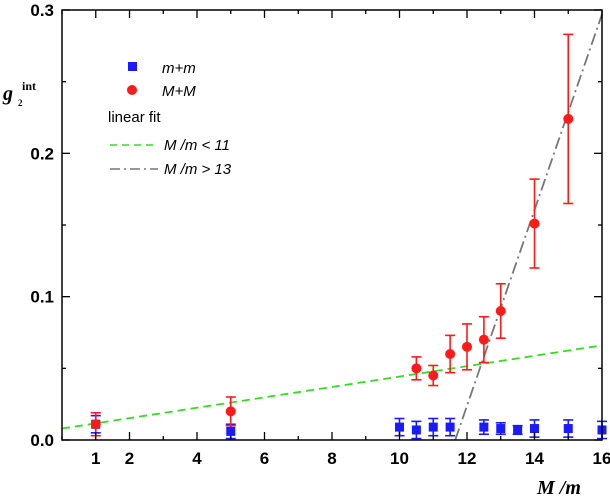 Image resolution: width=610 pixels, height=498 pixels. What do you see at coordinates (467, 458) in the screenshot?
I see `x-tick-label: 12` at bounding box center [467, 458].